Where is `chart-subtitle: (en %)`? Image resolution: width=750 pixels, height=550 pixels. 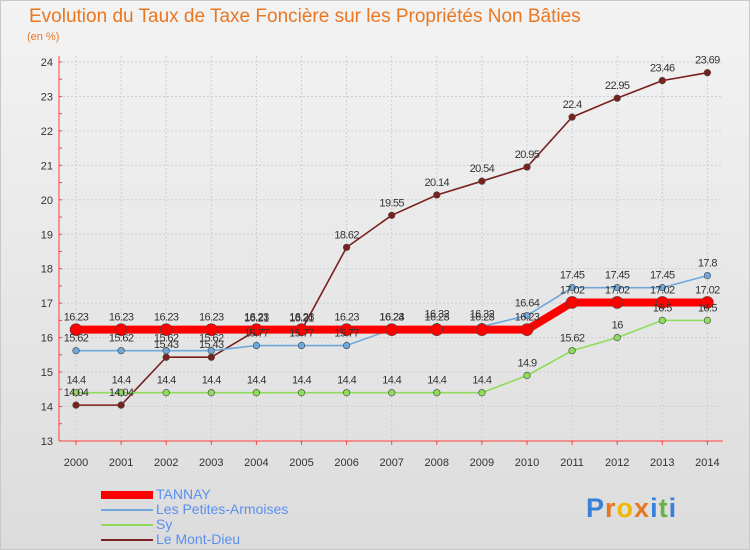 chart-subtitle: (en %) is located at coordinates (43, 37).